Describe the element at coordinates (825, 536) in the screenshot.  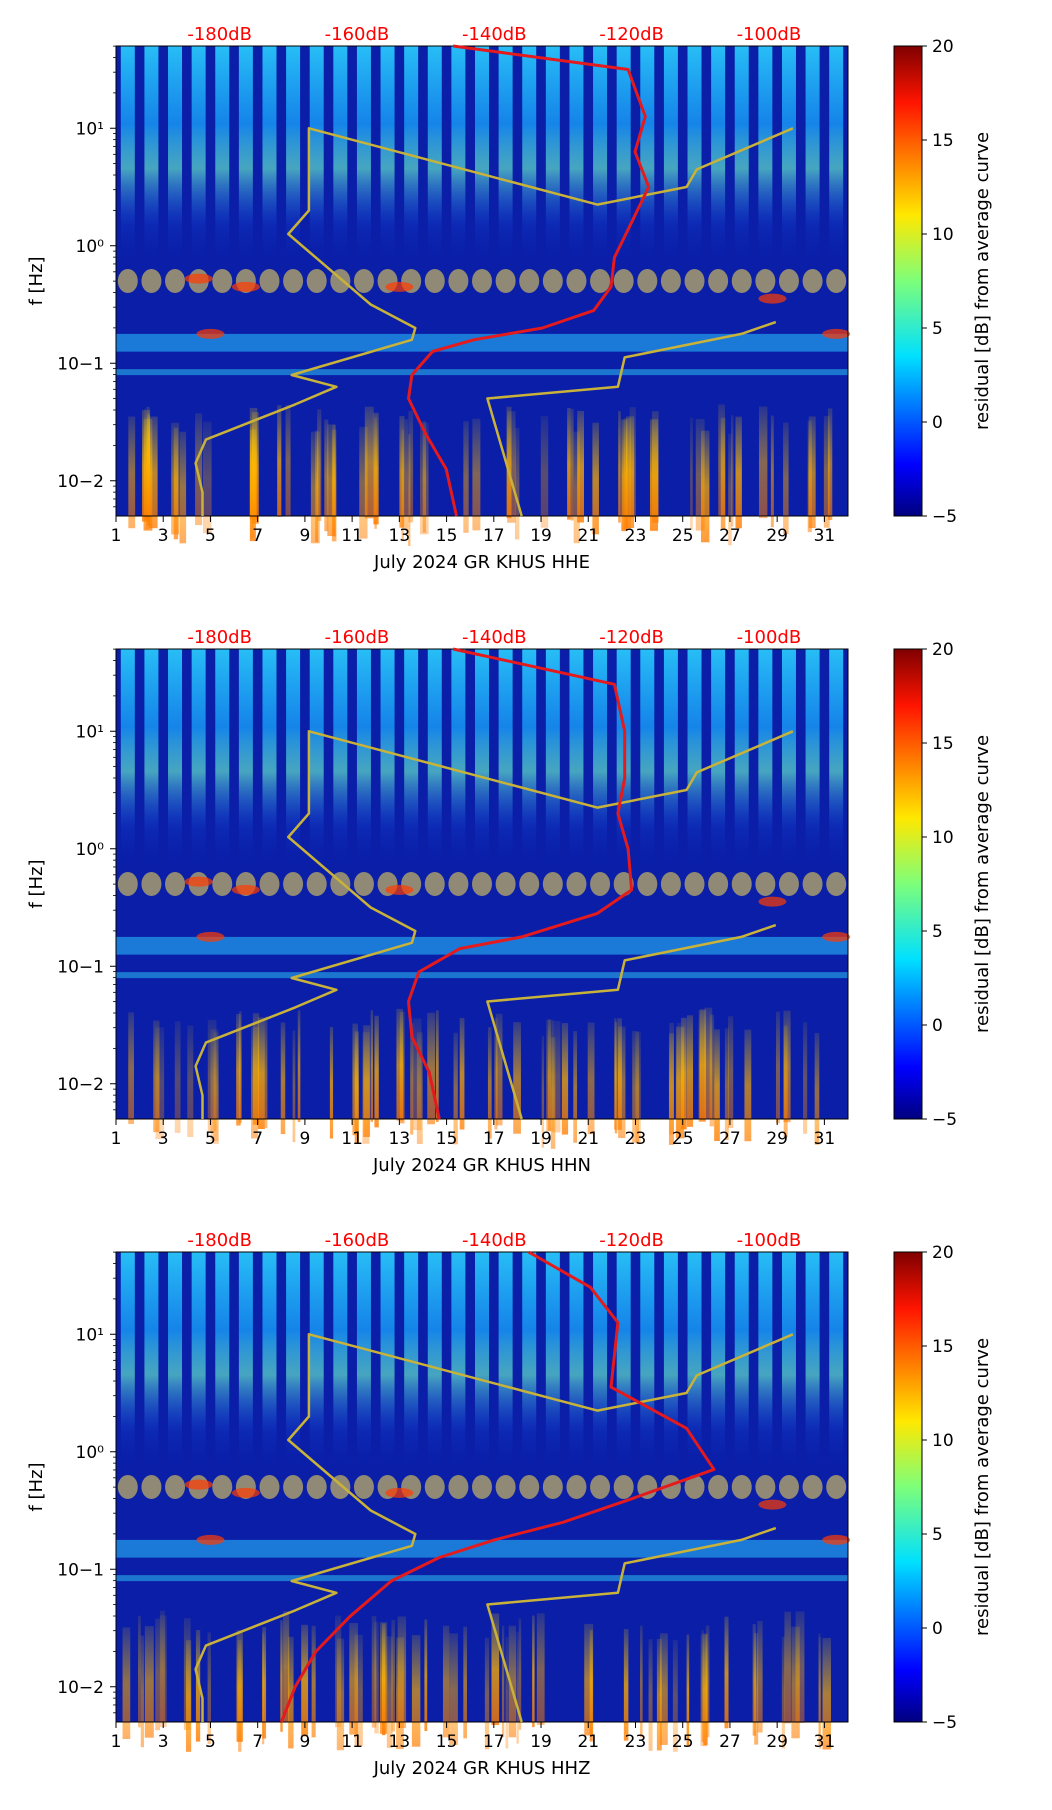
I see `x-tick-label: 31` at that location.